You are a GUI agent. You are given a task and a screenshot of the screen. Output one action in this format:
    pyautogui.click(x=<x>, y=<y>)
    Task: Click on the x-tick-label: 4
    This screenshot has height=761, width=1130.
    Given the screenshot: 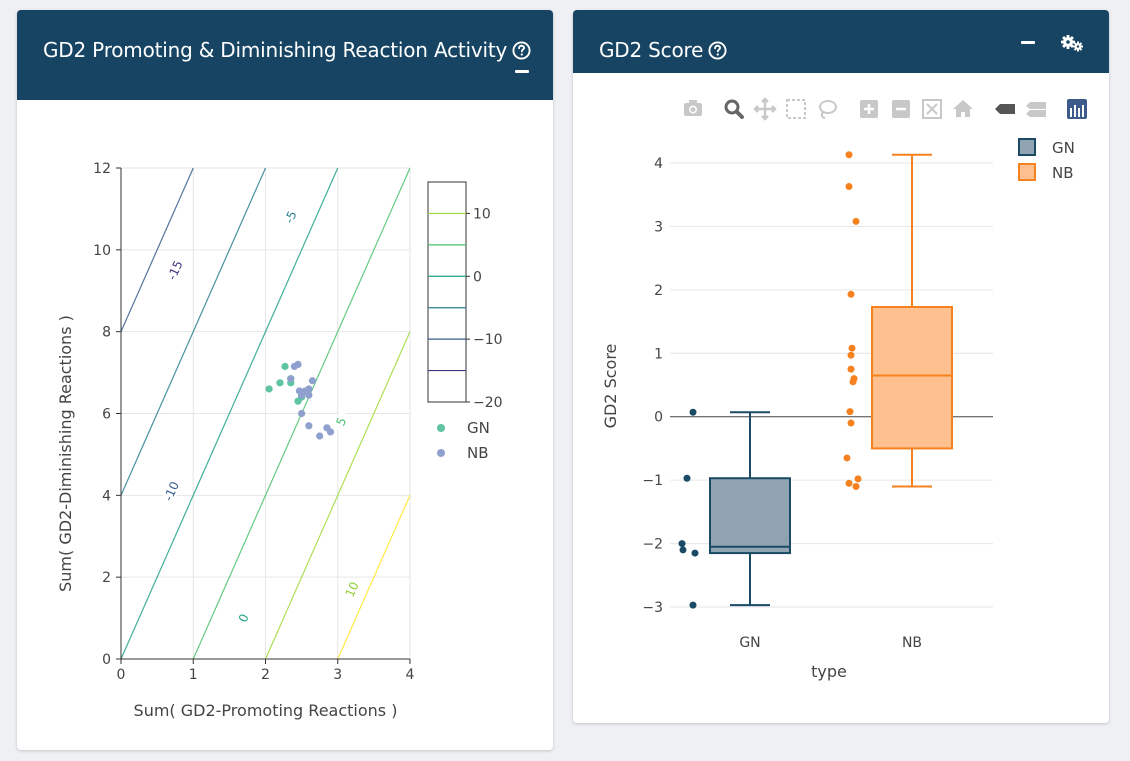 What is the action you would take?
    pyautogui.click(x=410, y=675)
    